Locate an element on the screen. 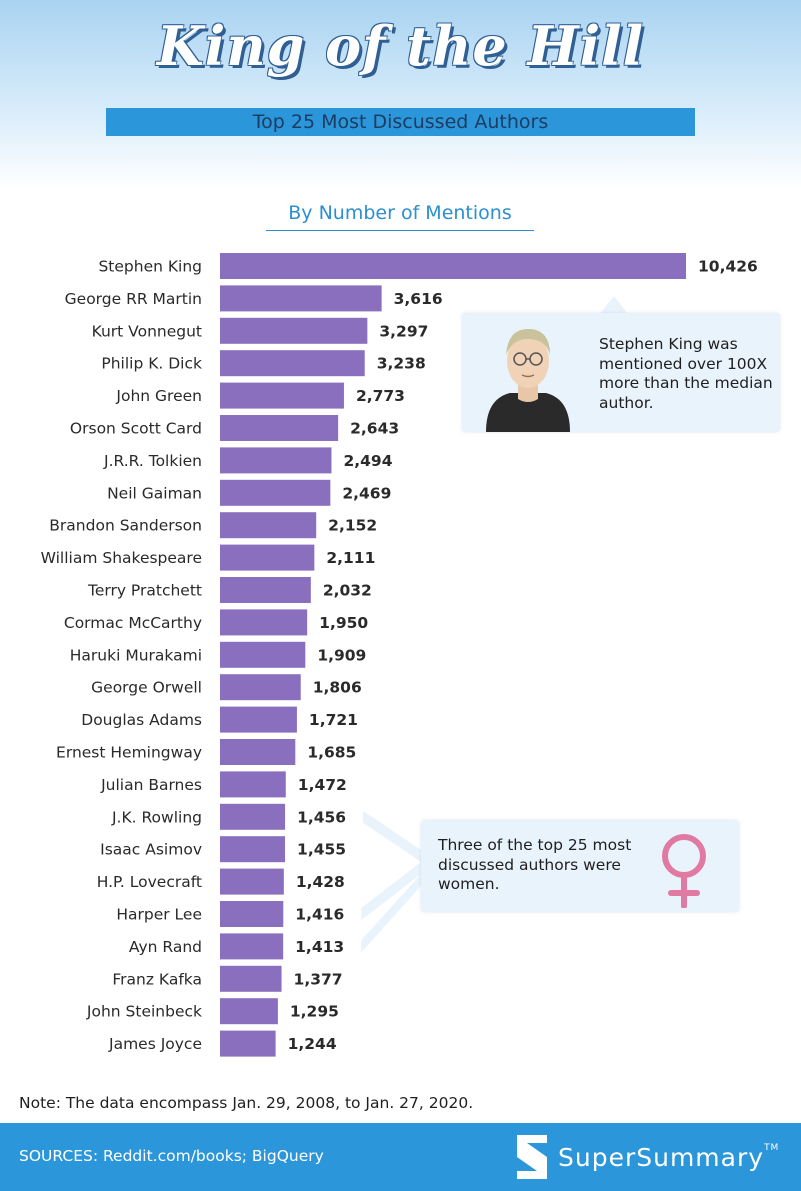 Image resolution: width=801 pixels, height=1191 pixels. category-label: Isaac Asimov is located at coordinates (151, 850).